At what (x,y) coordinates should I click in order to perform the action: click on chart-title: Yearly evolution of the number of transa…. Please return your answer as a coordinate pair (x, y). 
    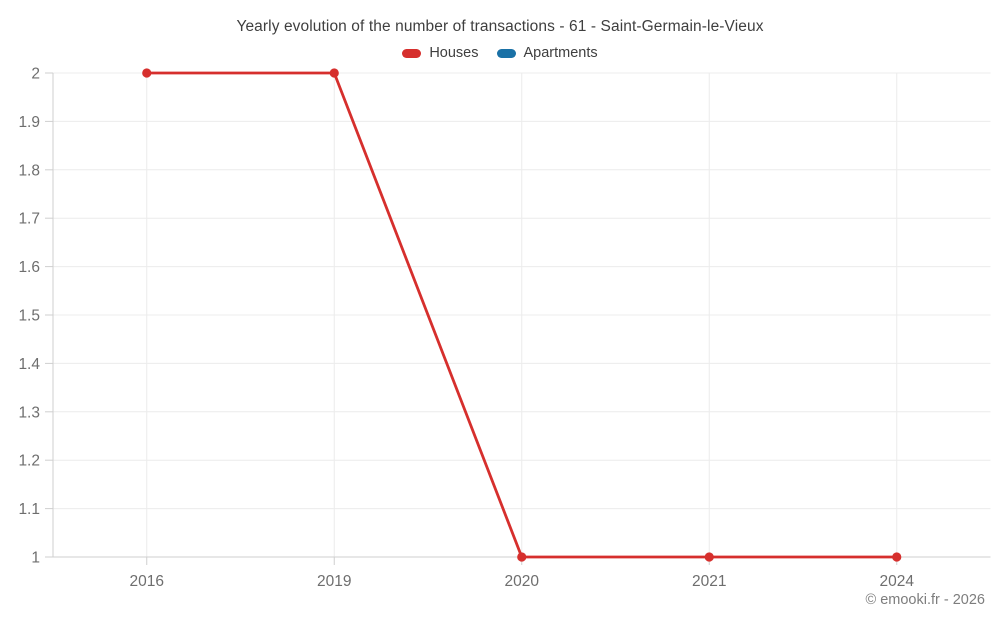
    Looking at the image, I should click on (500, 26).